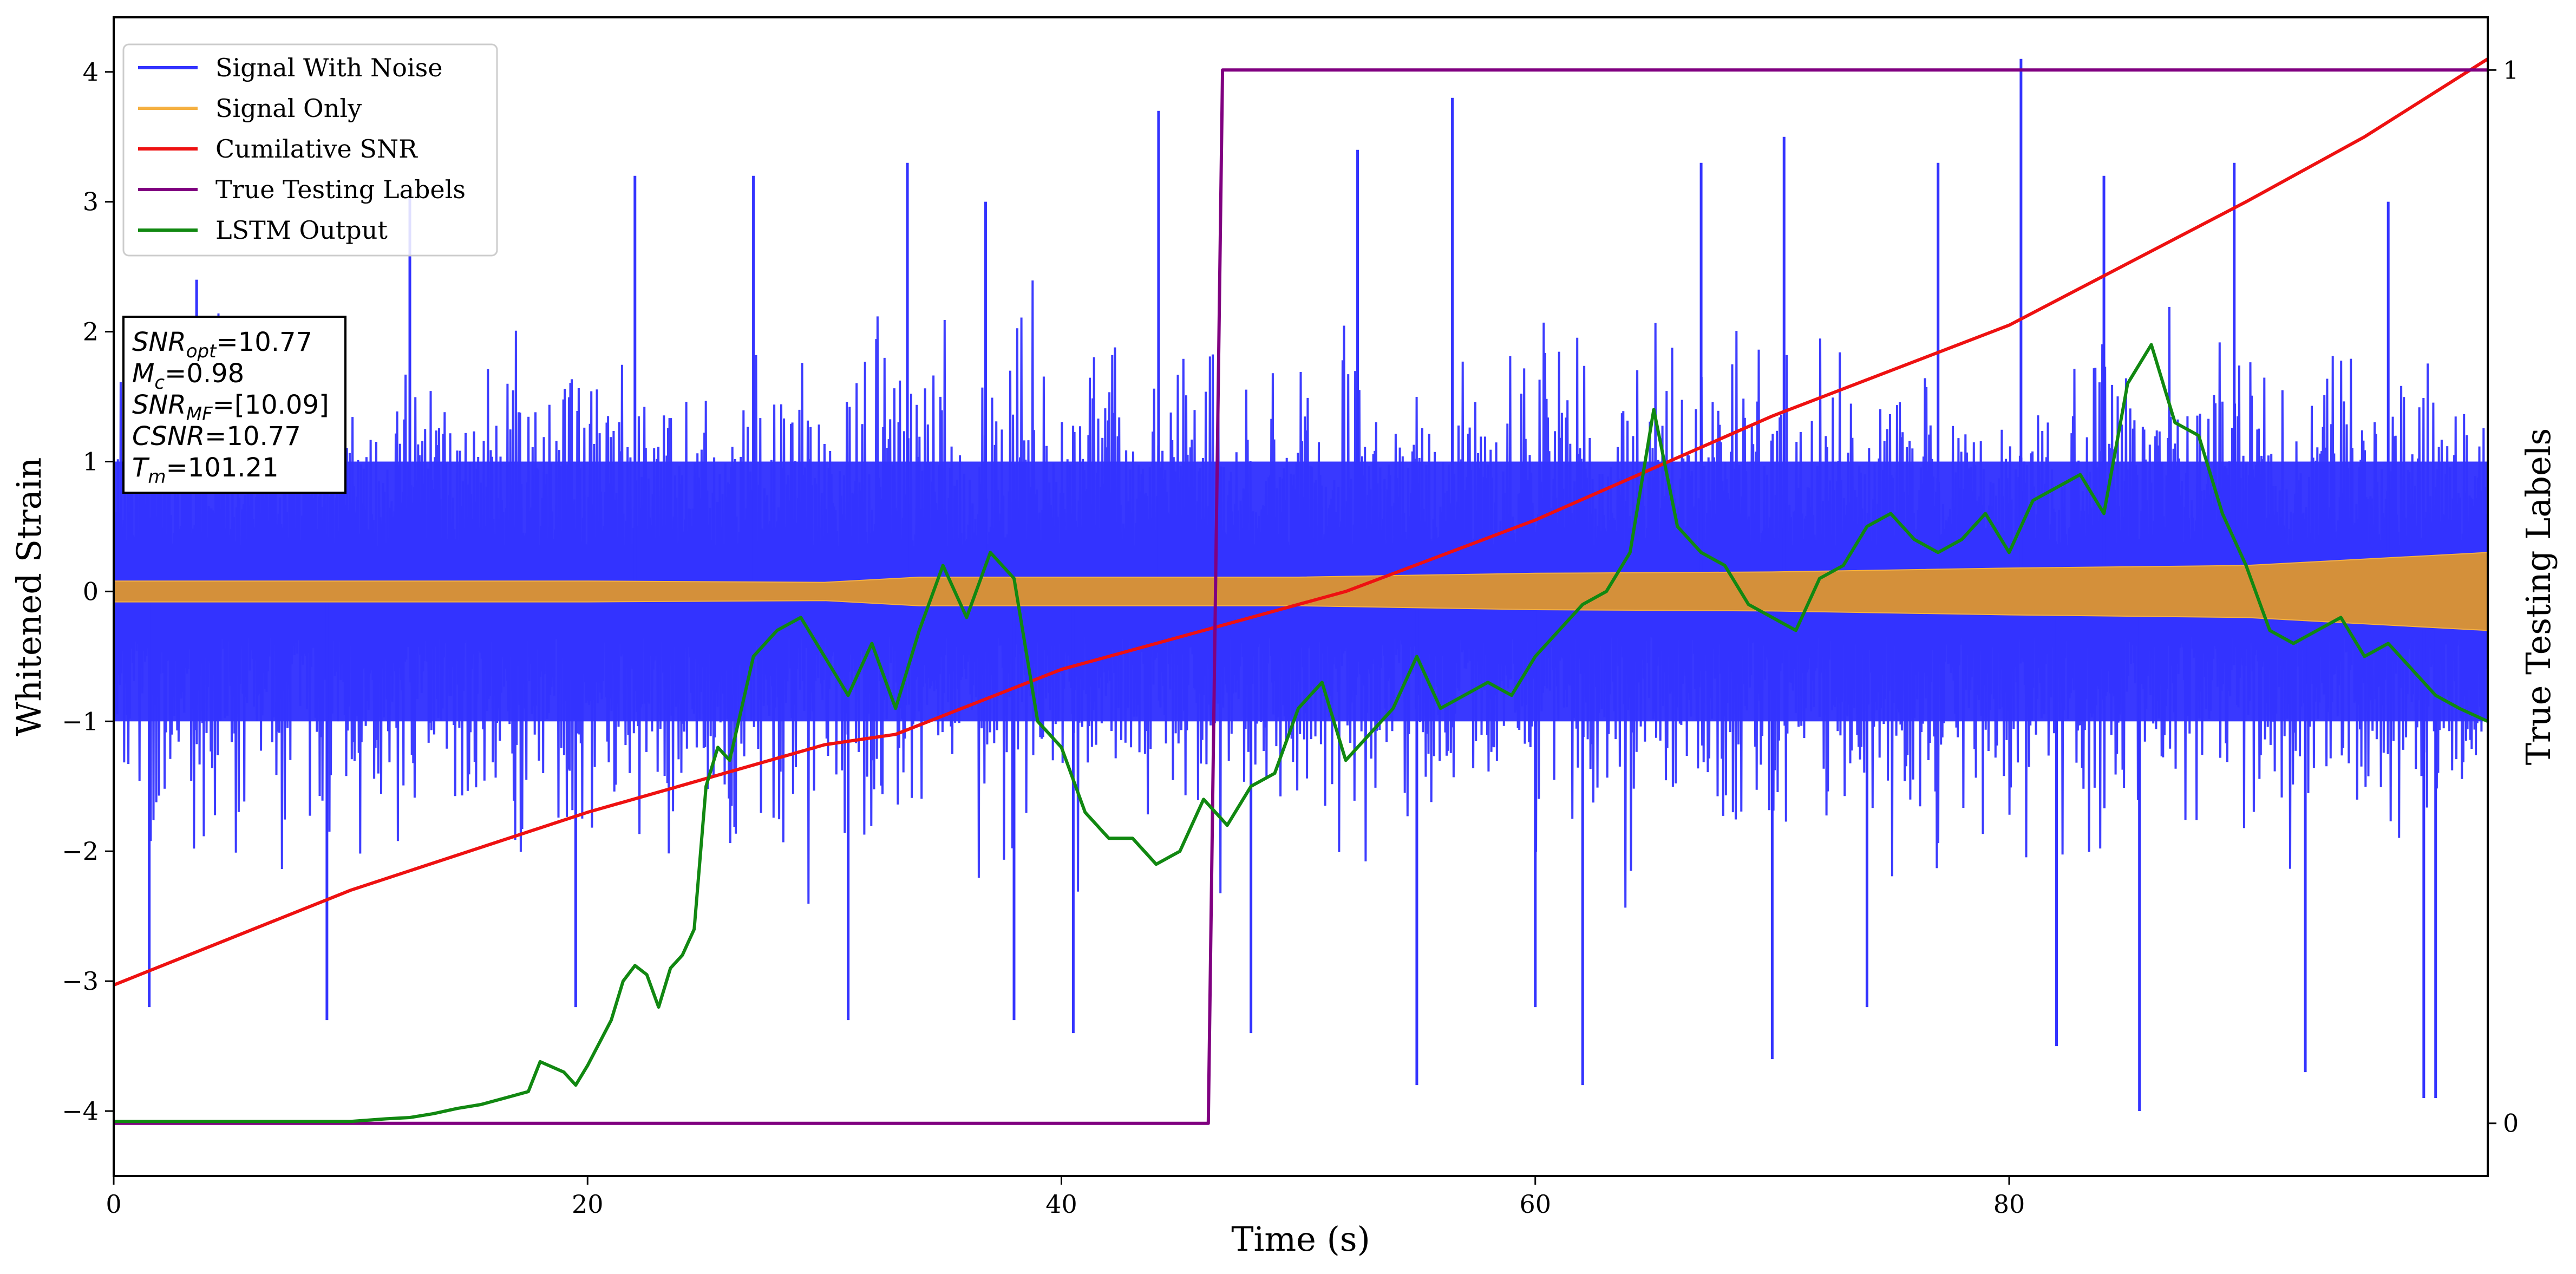  I want to click on legend-label: True Testing Labels, so click(341, 189).